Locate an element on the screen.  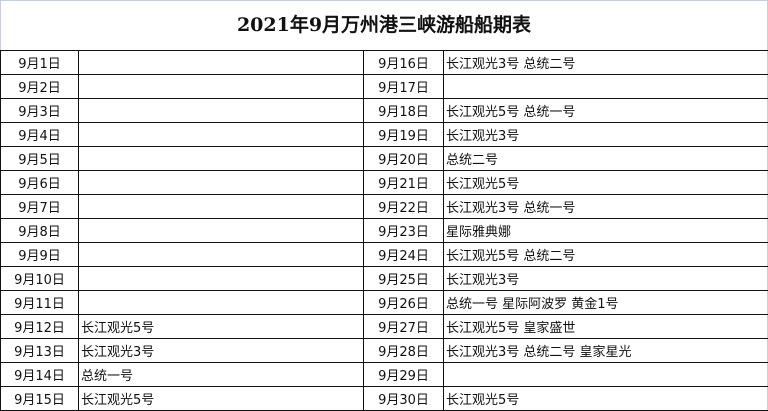
date-cell: 9月30日 is located at coordinates (403, 398).